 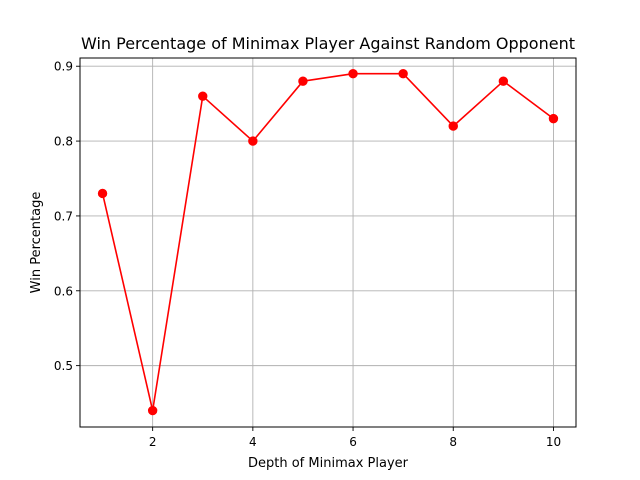 What do you see at coordinates (453, 442) in the screenshot?
I see `x-tick-label: 8` at bounding box center [453, 442].